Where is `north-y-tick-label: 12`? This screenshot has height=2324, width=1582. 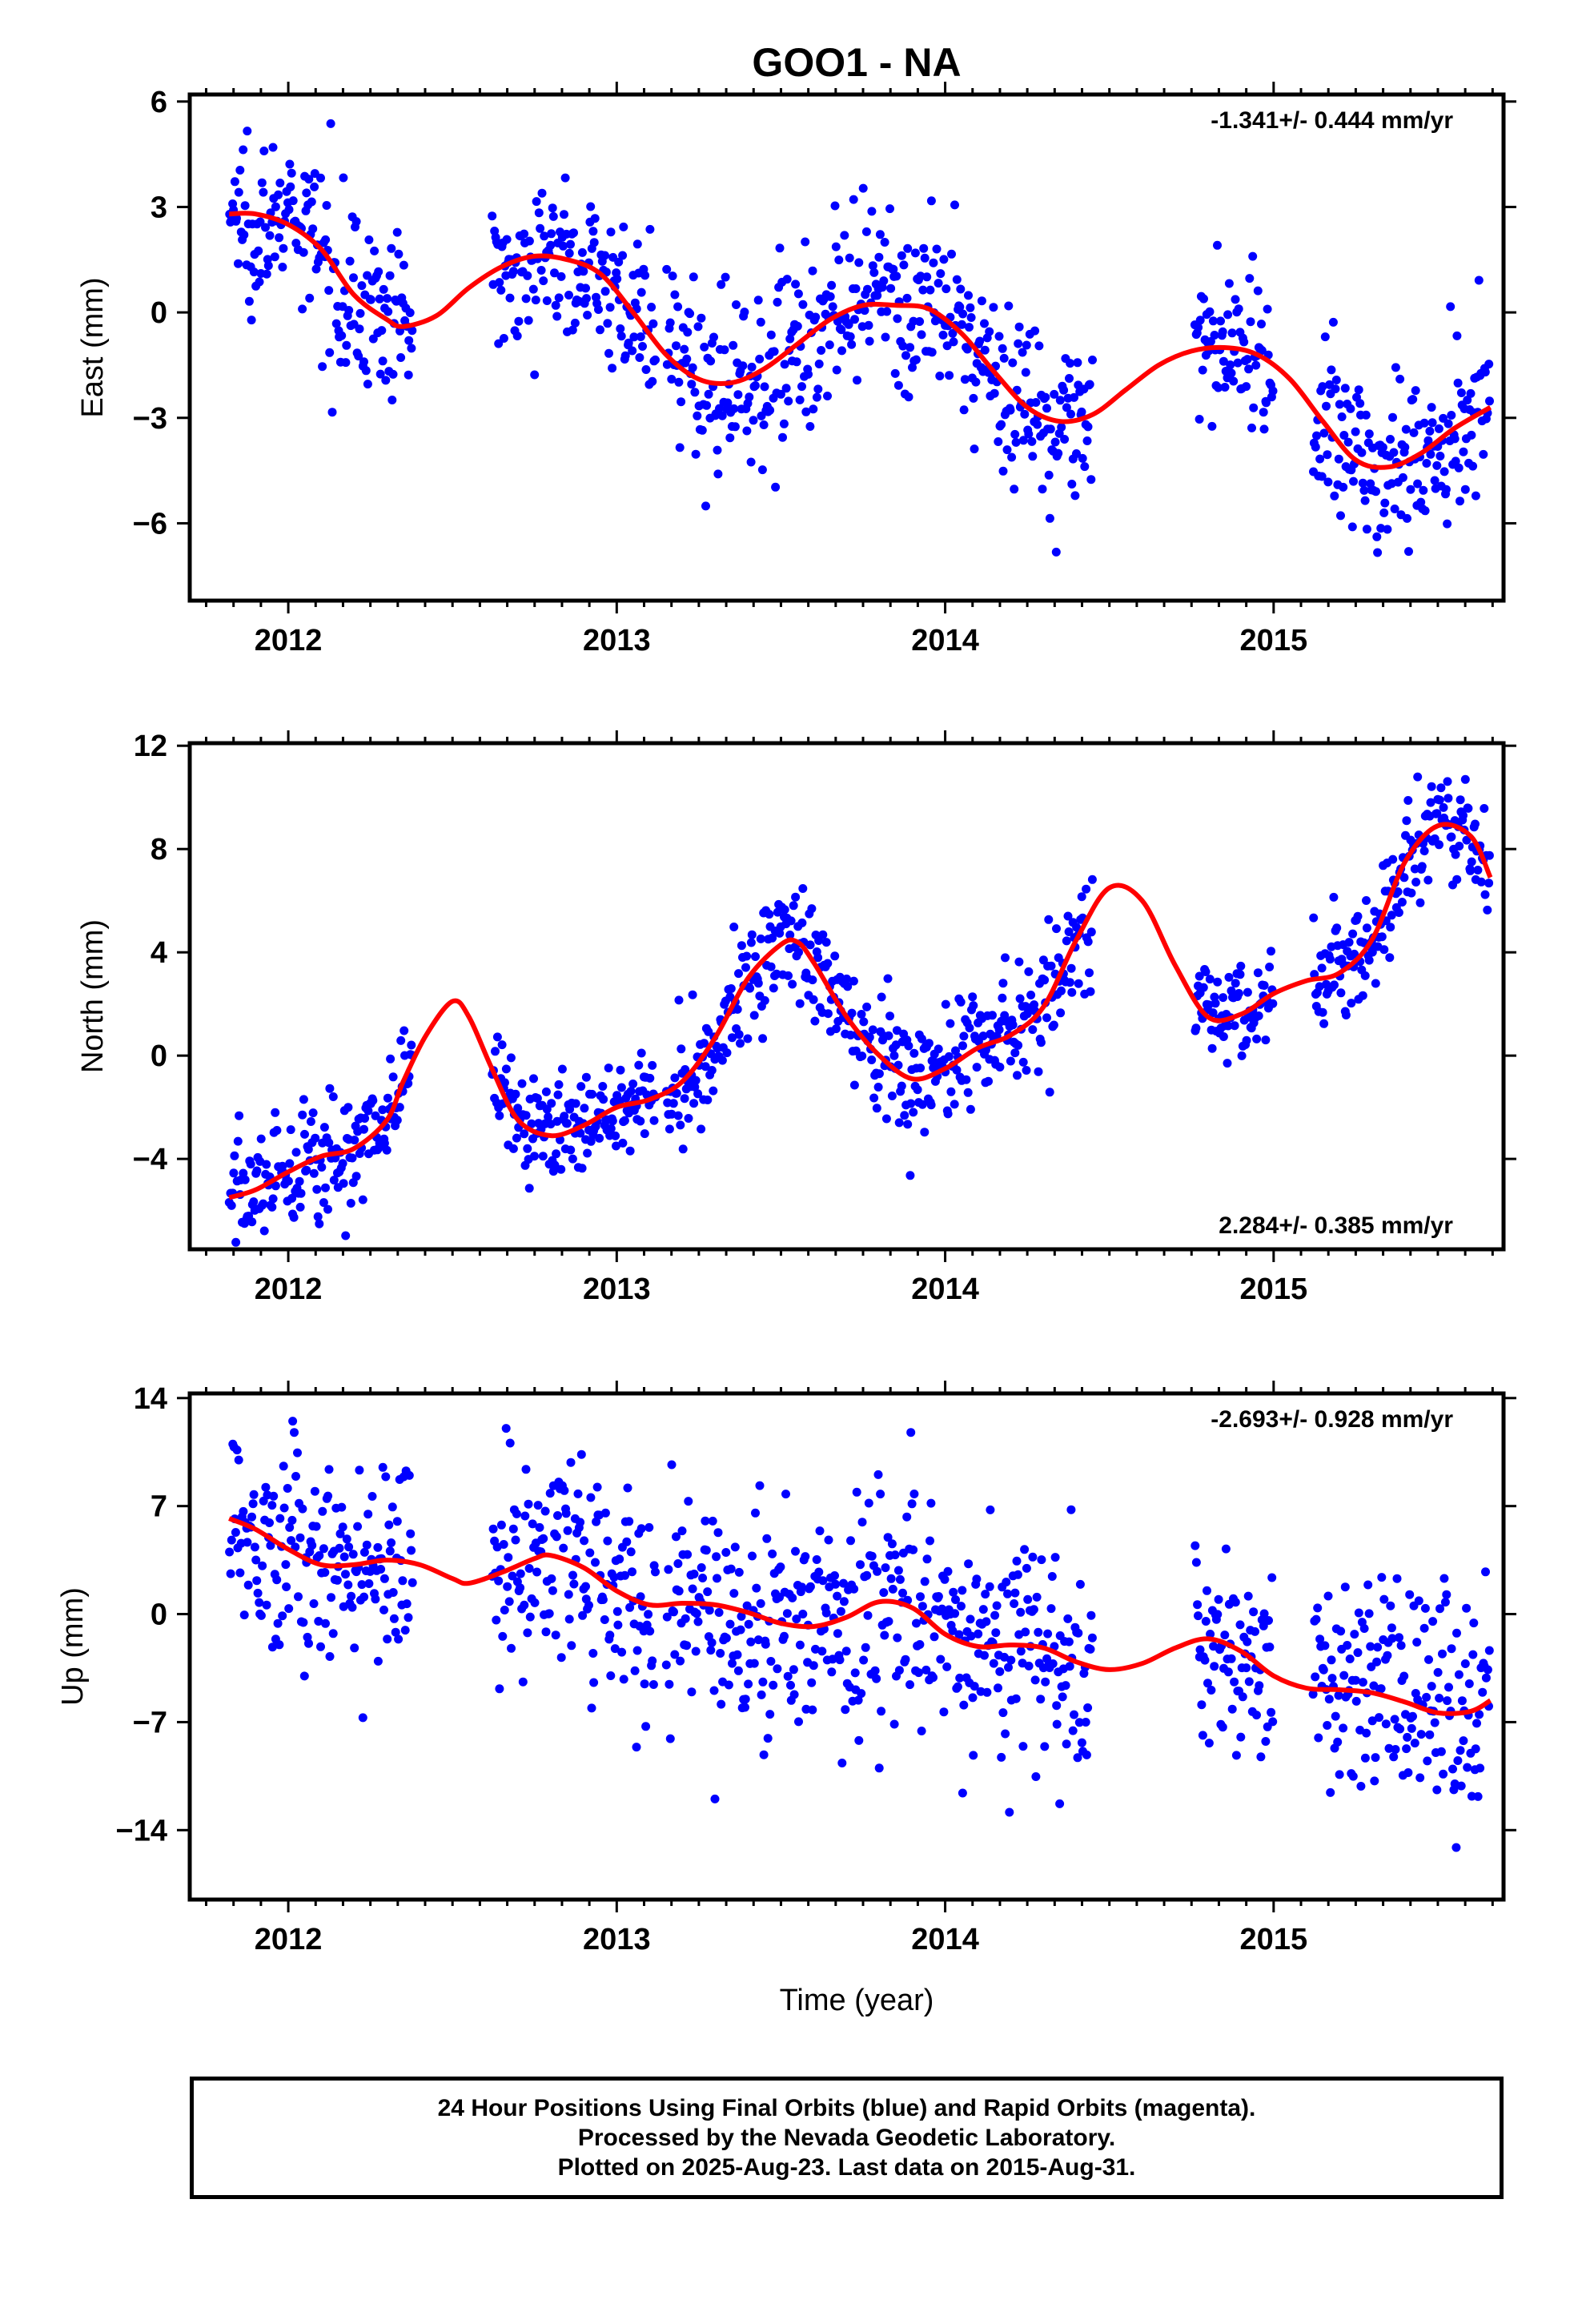
north-y-tick-label: 12 is located at coordinates (151, 746).